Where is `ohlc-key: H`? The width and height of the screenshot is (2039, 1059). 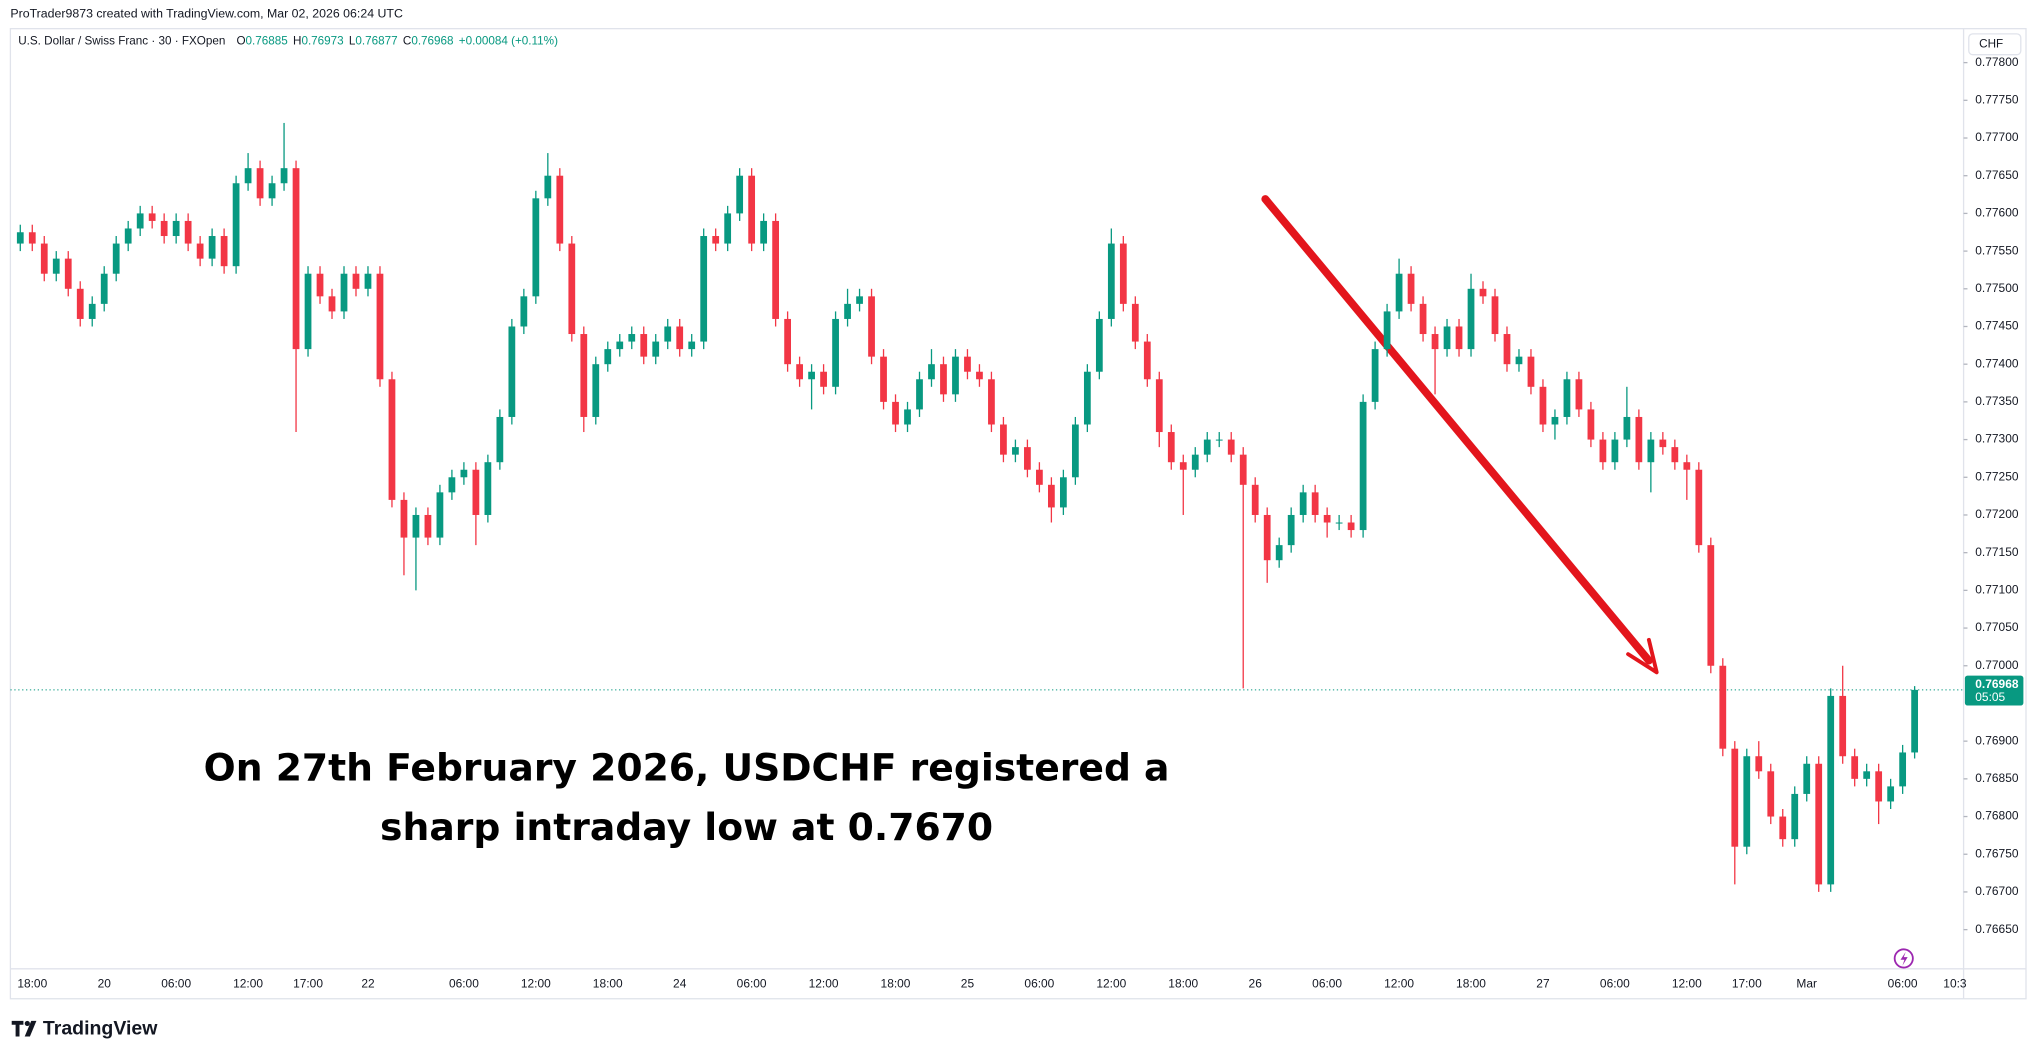 ohlc-key: H is located at coordinates (297, 41).